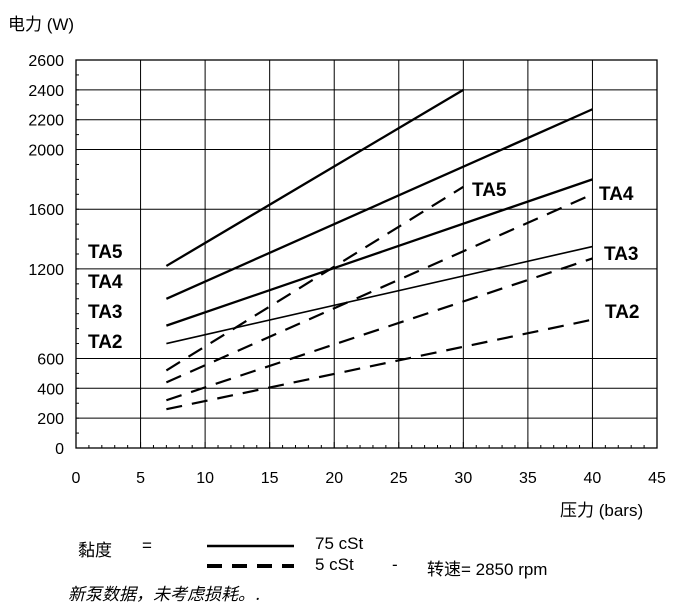  Describe the element at coordinates (46, 255) in the screenshot. I see `y-tick-labels: 0 200 400 600 1200 1600 2000 2200 2400 2600` at that location.